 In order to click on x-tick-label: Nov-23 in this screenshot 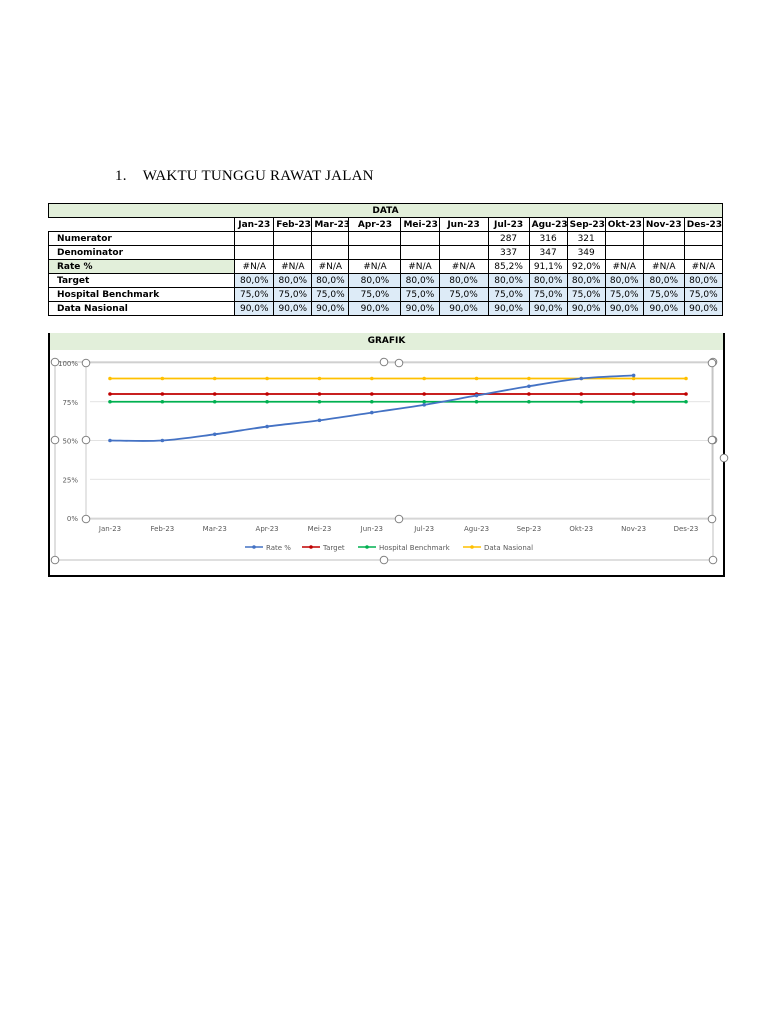, I will do `click(633, 529)`.